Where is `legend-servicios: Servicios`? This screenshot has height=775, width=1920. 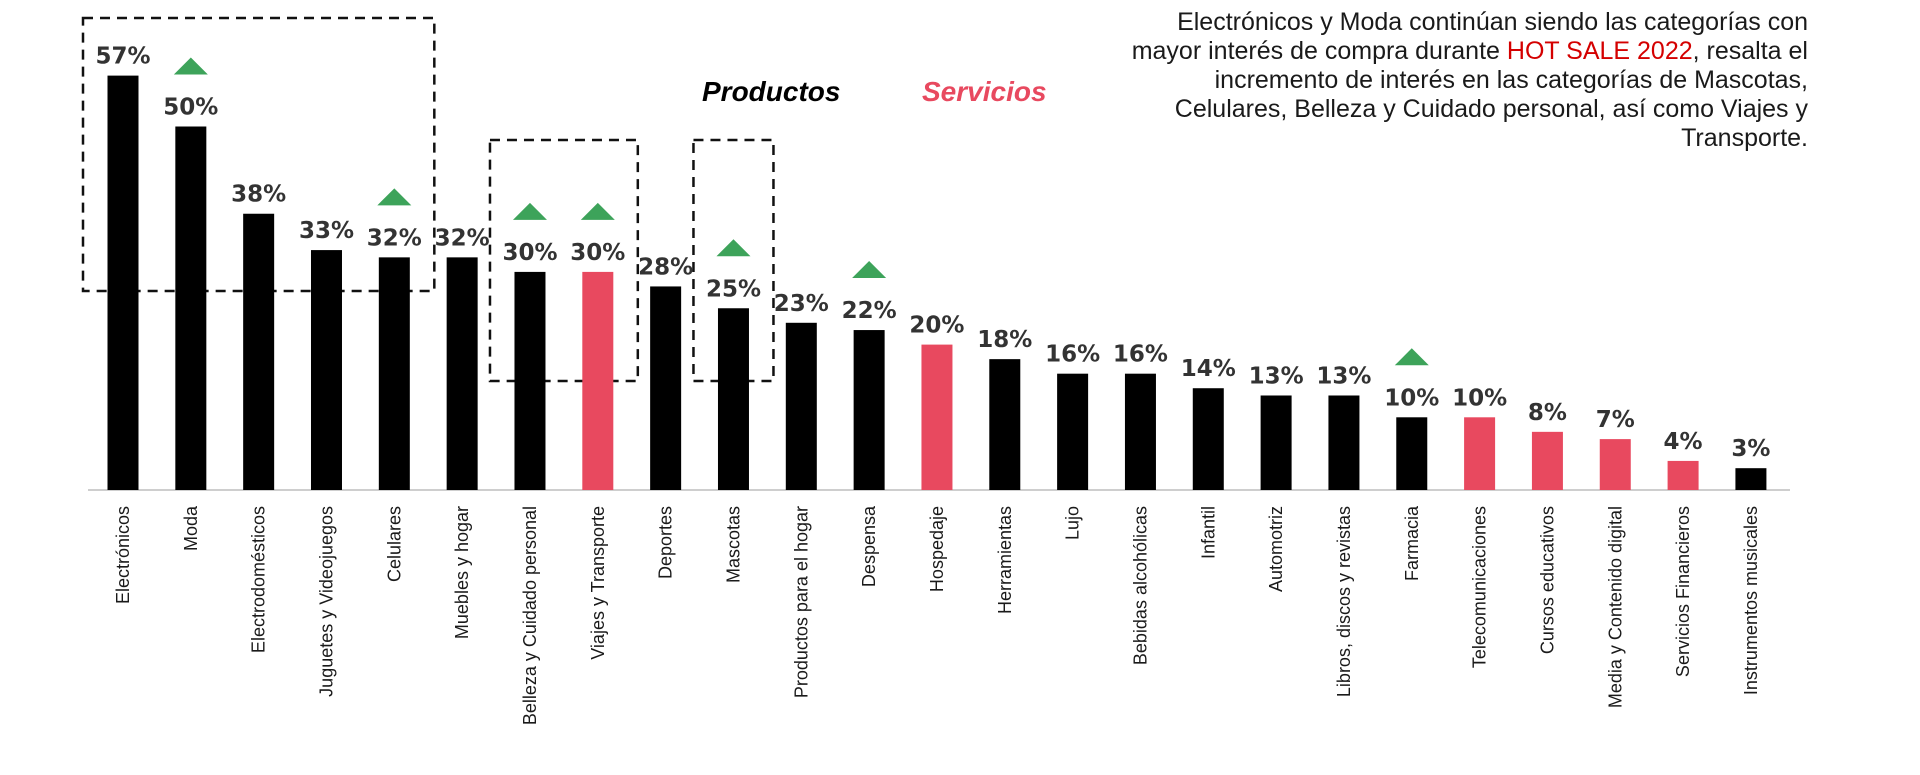 legend-servicios: Servicios is located at coordinates (984, 91).